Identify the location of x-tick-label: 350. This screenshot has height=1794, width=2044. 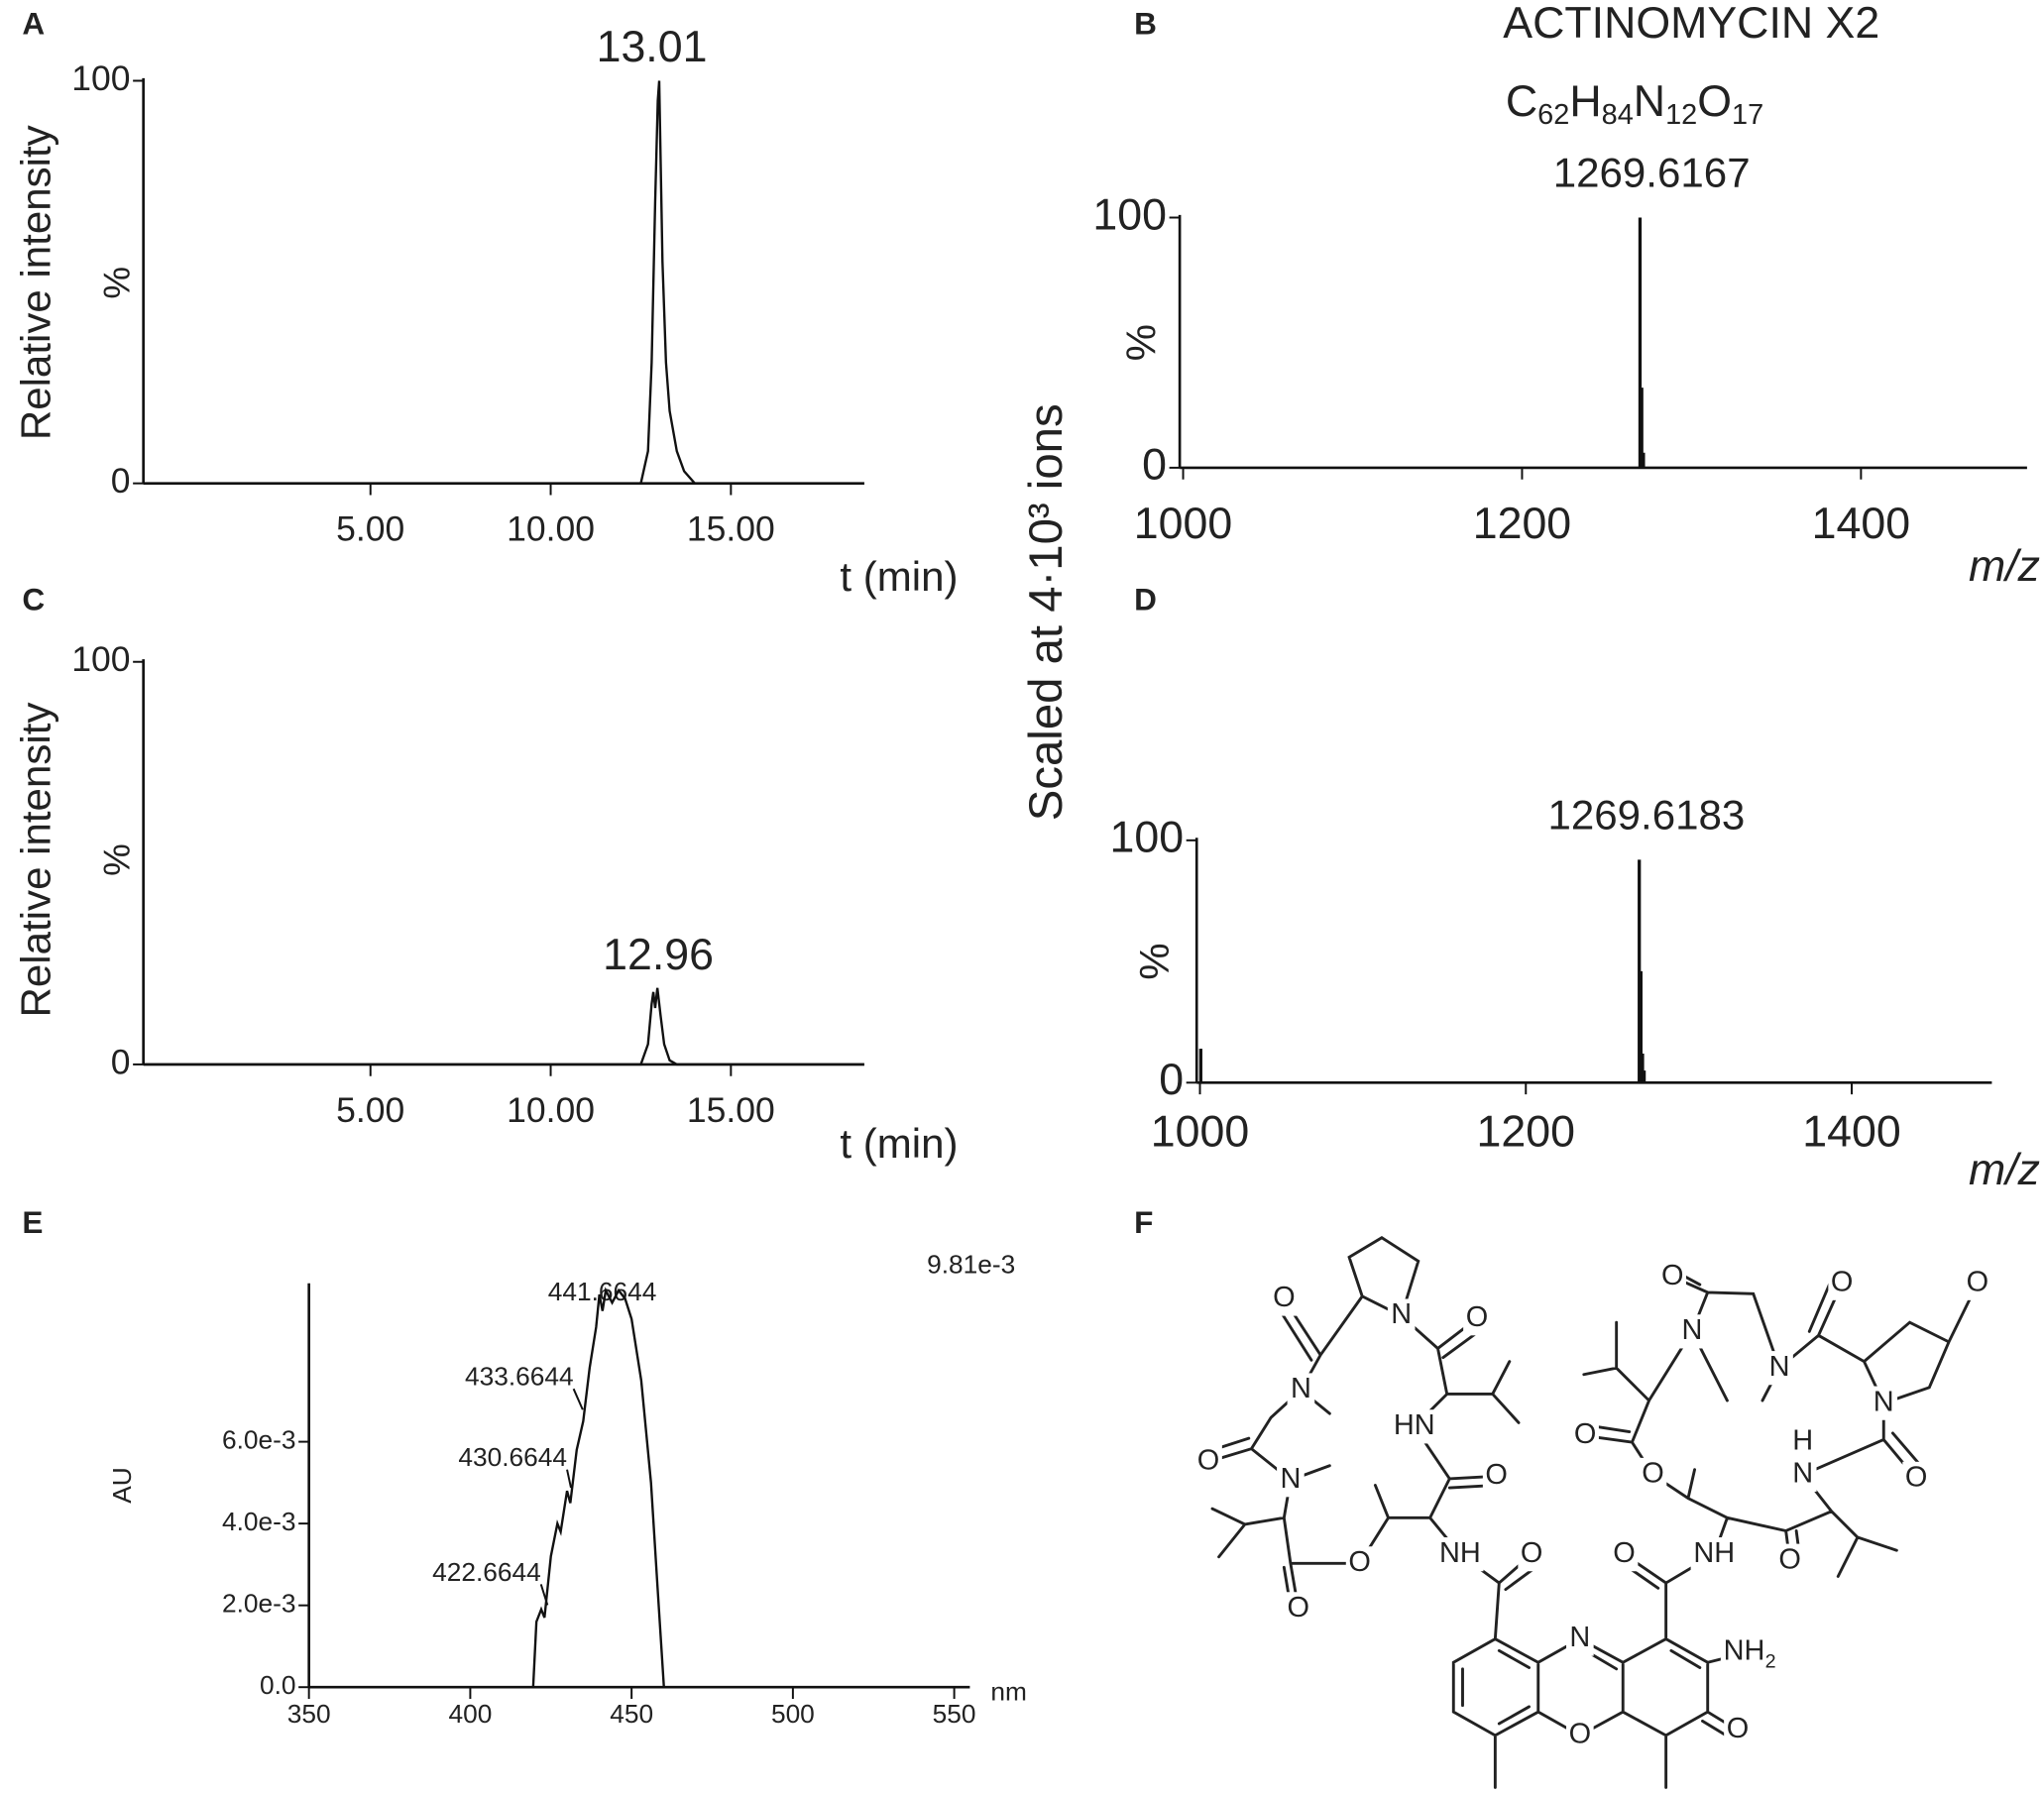
(309, 1714).